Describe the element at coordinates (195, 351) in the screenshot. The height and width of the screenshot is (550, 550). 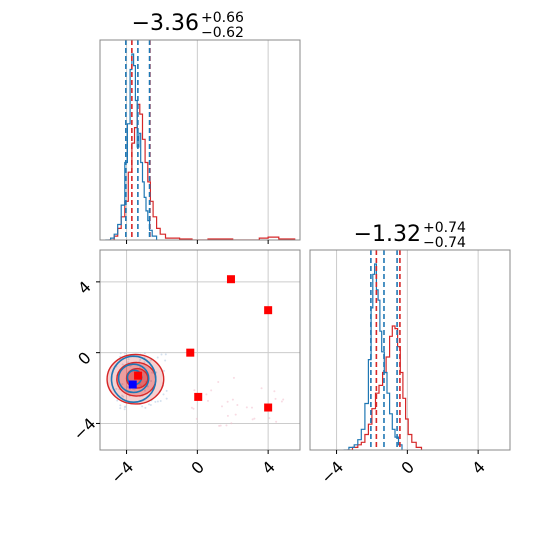
I see `joint-contours` at that location.